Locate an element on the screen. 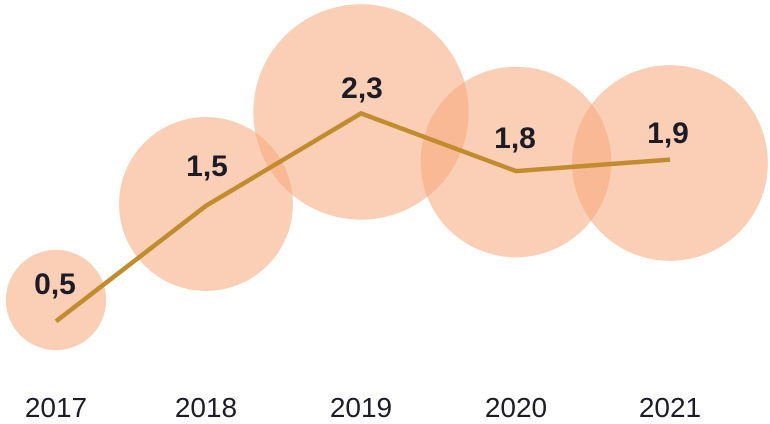 The image size is (770, 424). bubble-2020 is located at coordinates (516, 162).